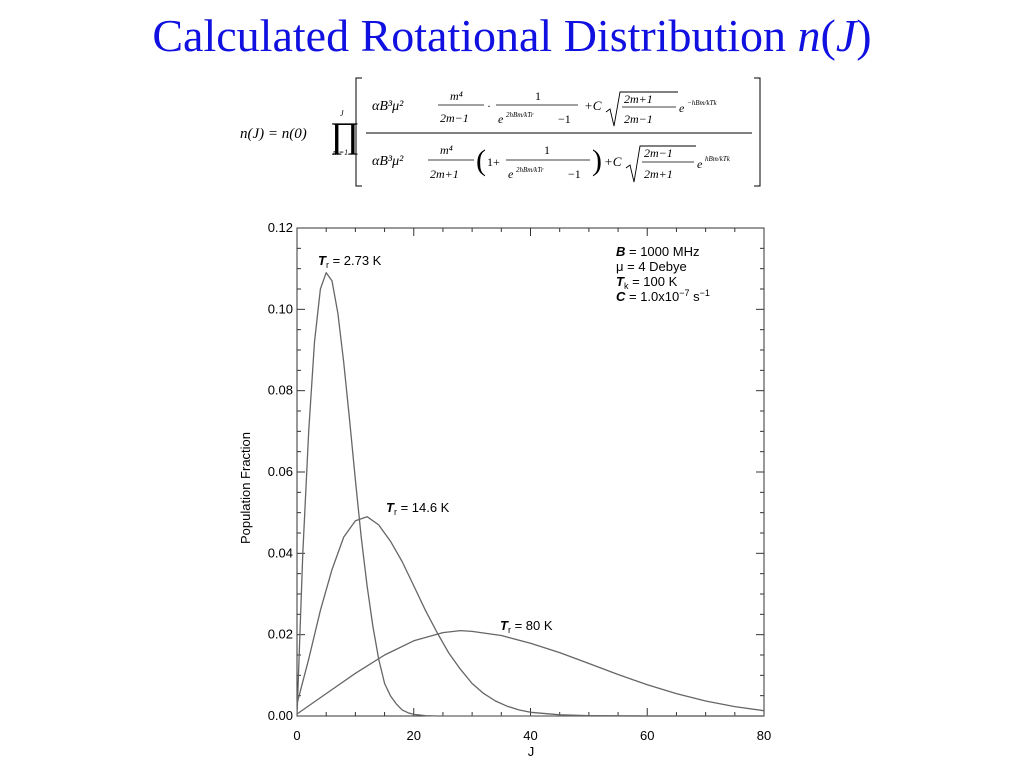 The height and width of the screenshot is (768, 1024). I want to click on eq-lhs: n(J) = n(0), so click(273, 134).